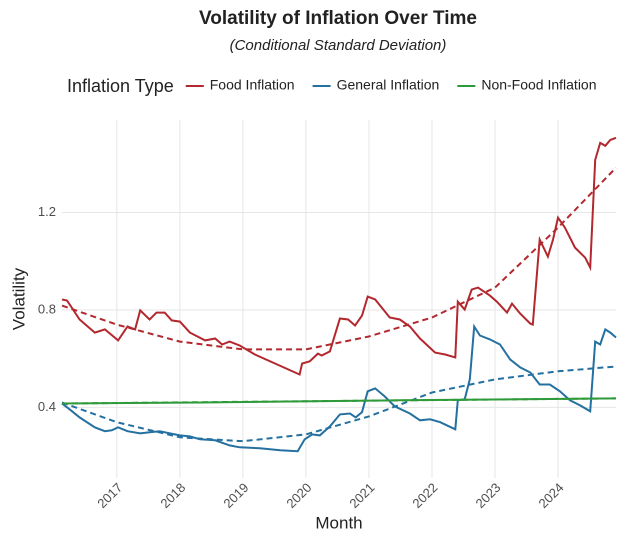  What do you see at coordinates (47, 211) in the screenshot?
I see `y-tick-label: 1.2` at bounding box center [47, 211].